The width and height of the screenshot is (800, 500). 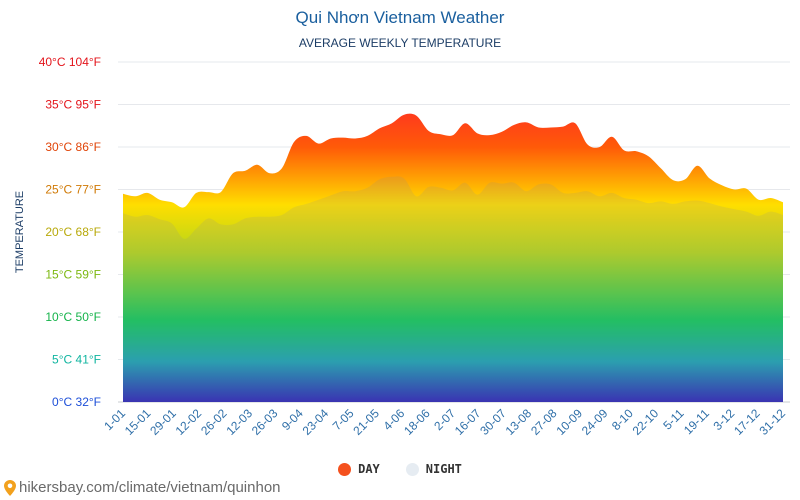 What do you see at coordinates (239, 422) in the screenshot?
I see `x-tick-label: 12-03` at bounding box center [239, 422].